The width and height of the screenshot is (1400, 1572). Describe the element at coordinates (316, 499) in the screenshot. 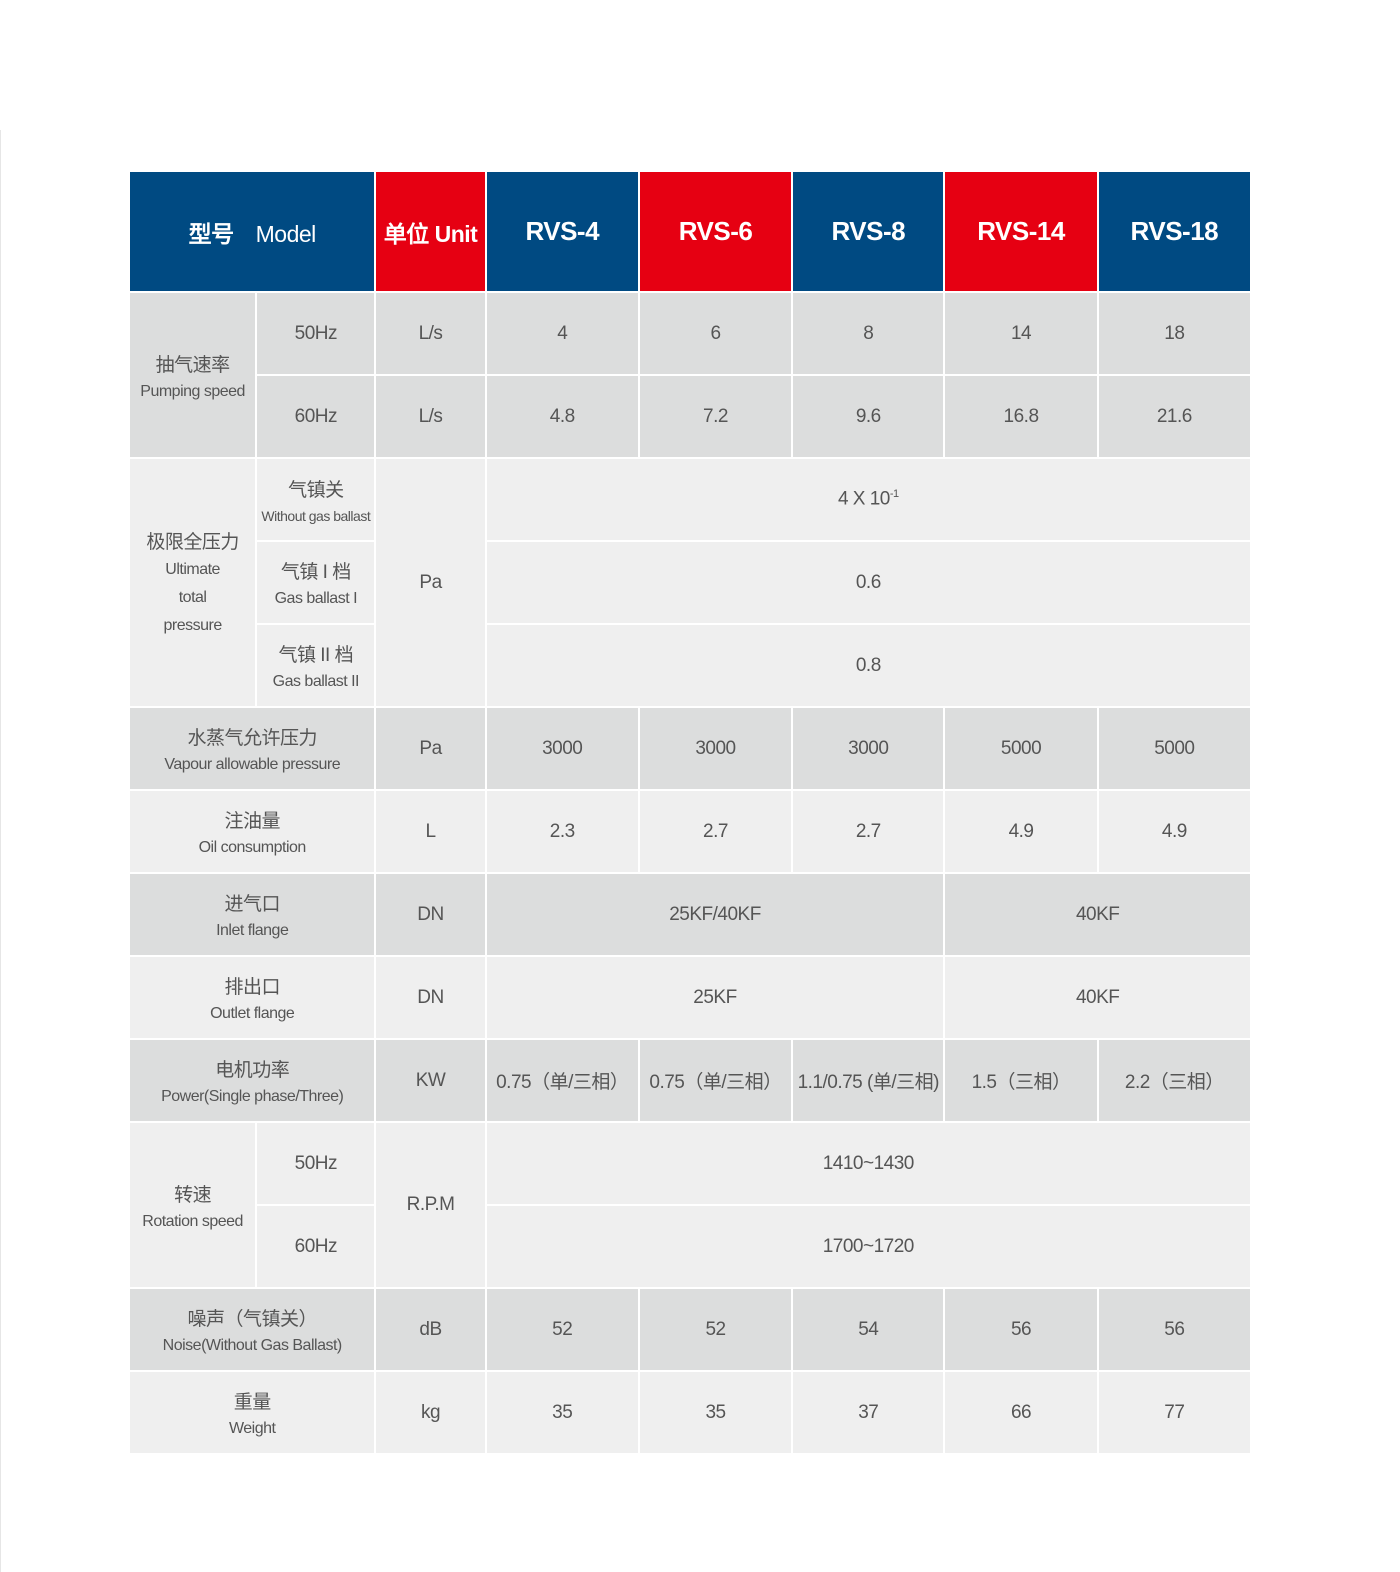

I see `sub-label: 气镇关 Without gas ballast` at that location.